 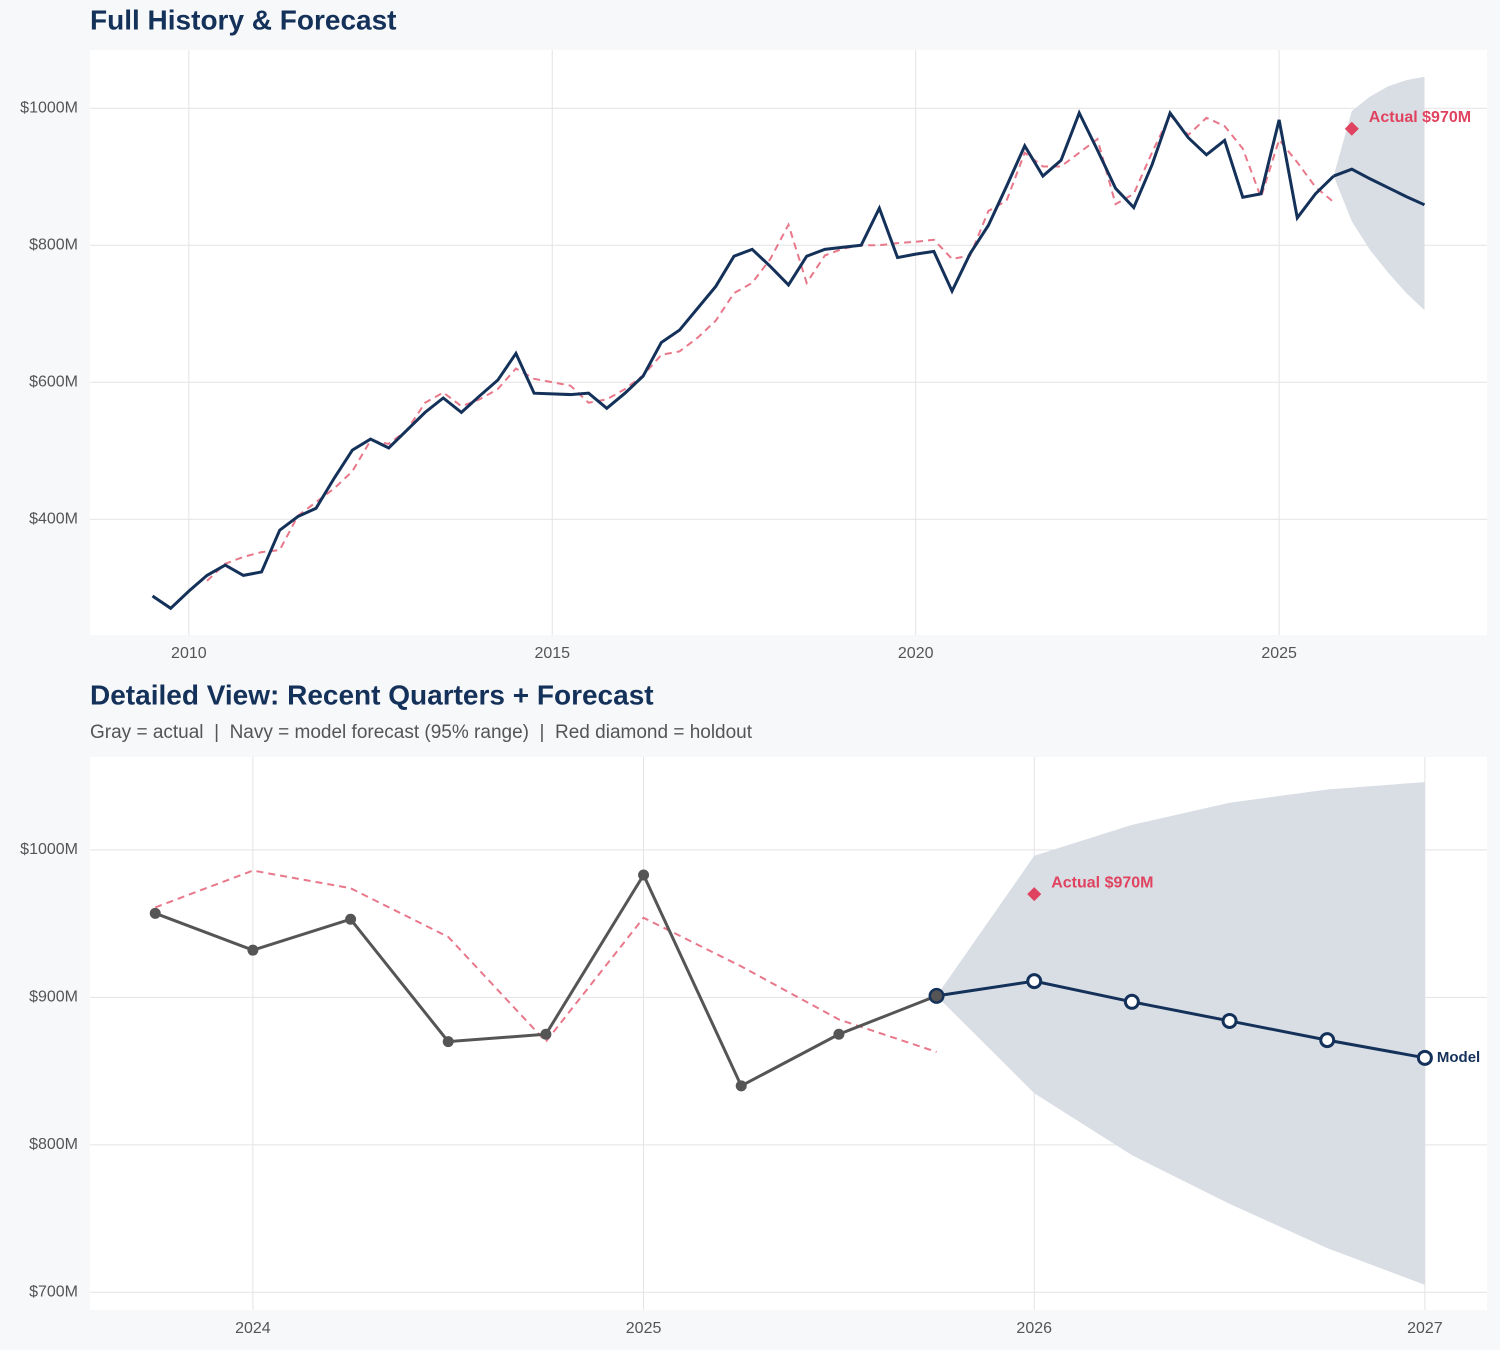 What do you see at coordinates (243, 19) in the screenshot?
I see `chart-title: Full History & Forecast` at bounding box center [243, 19].